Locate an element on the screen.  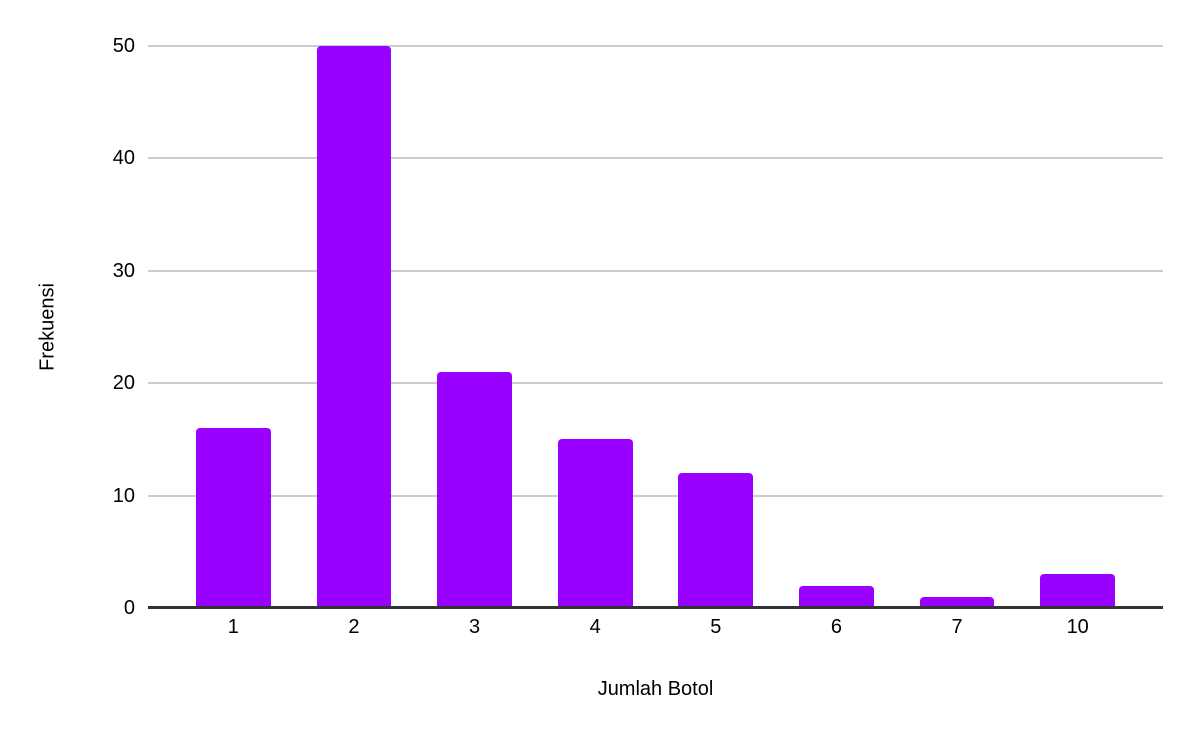
x-tick-label: 5 is located at coordinates (716, 627).